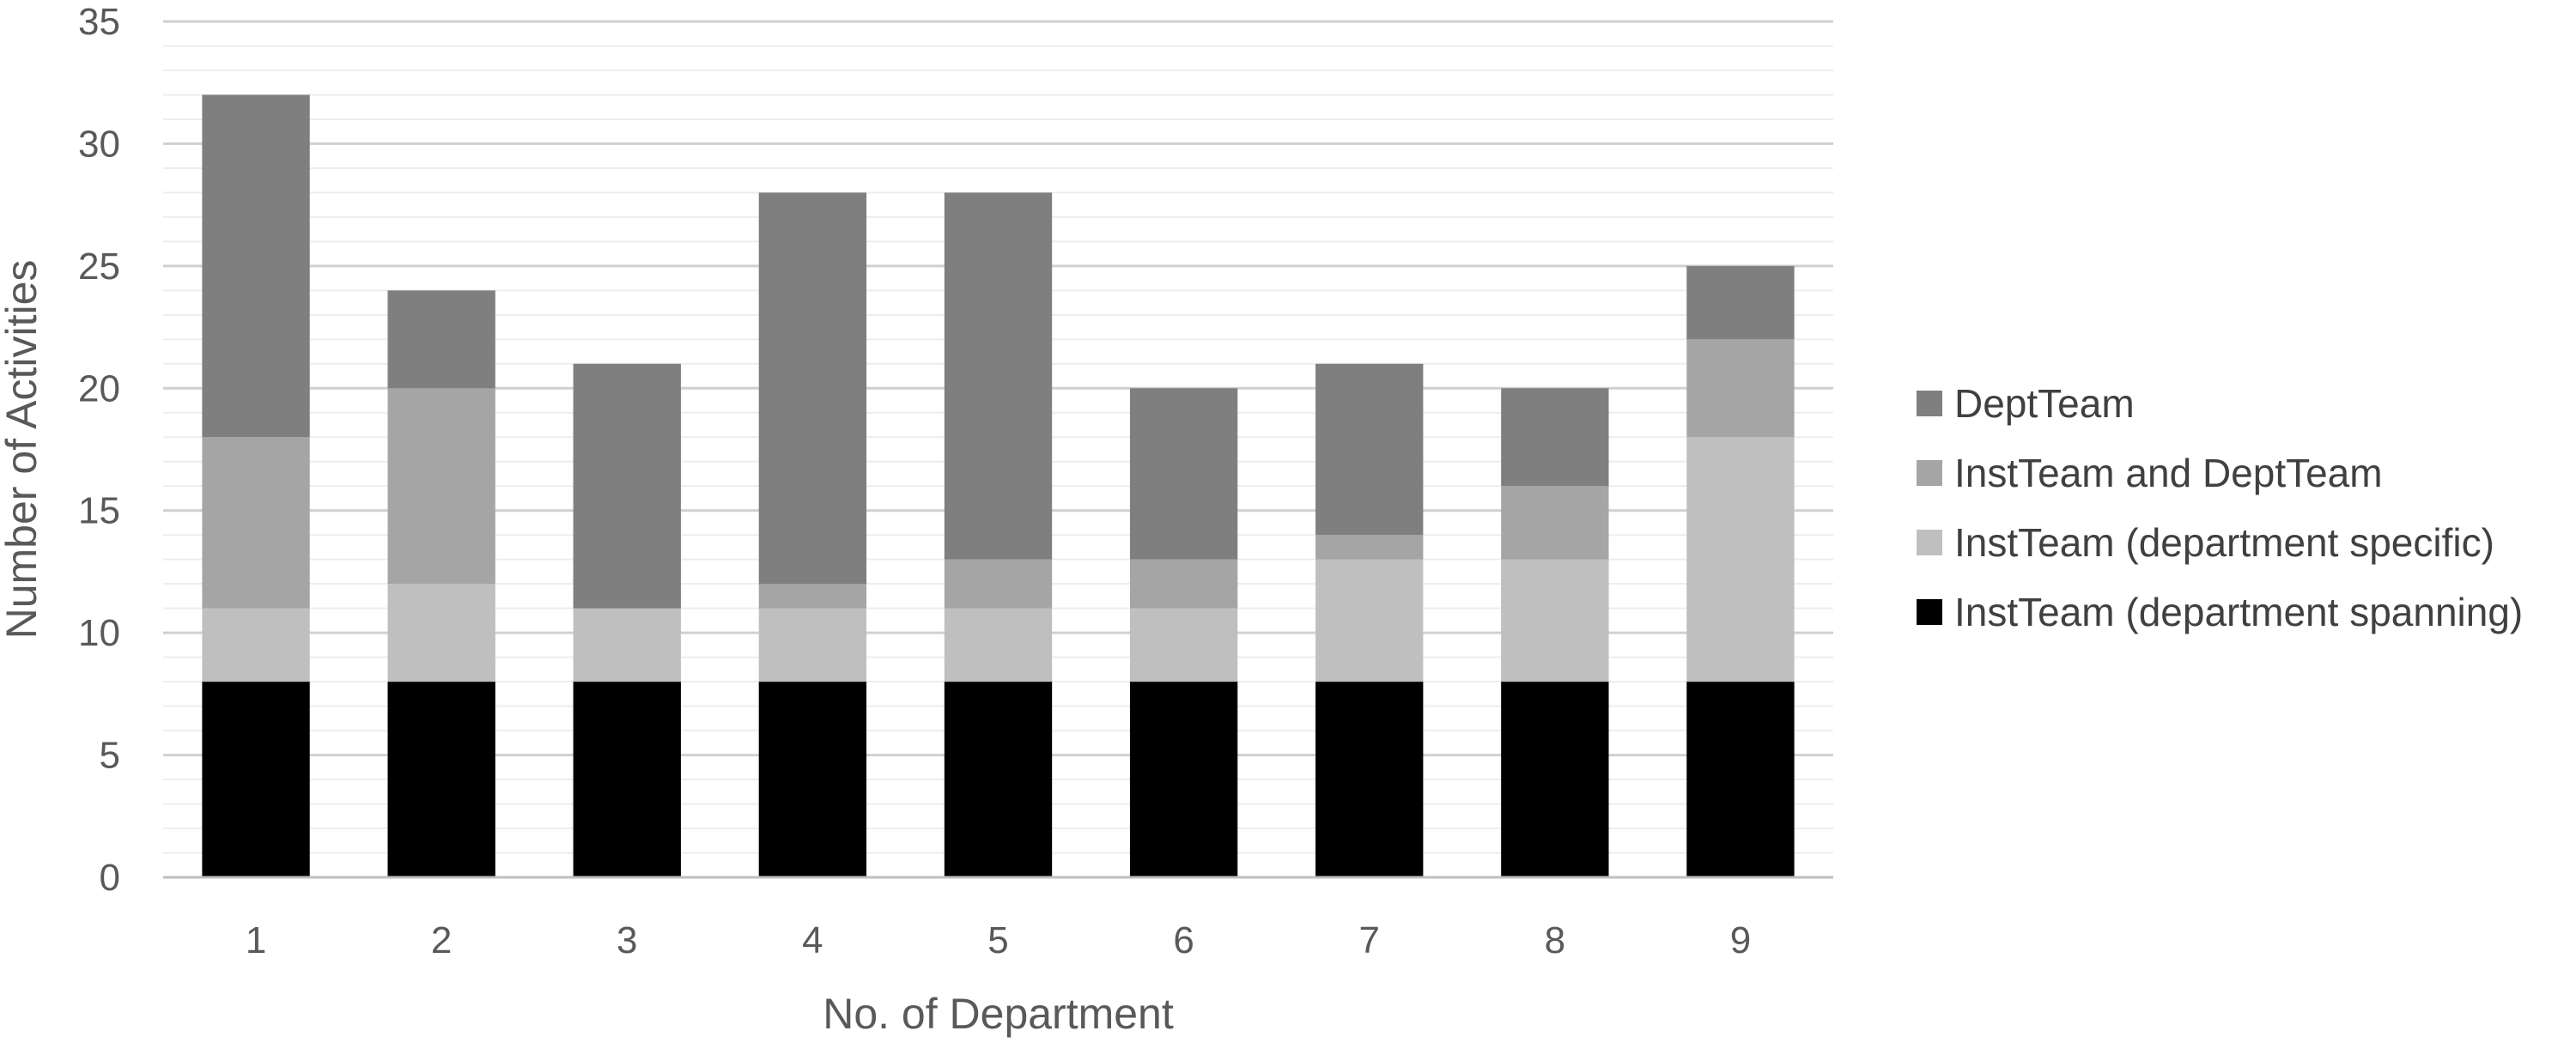  I want to click on x-tick-label: 3, so click(627, 940).